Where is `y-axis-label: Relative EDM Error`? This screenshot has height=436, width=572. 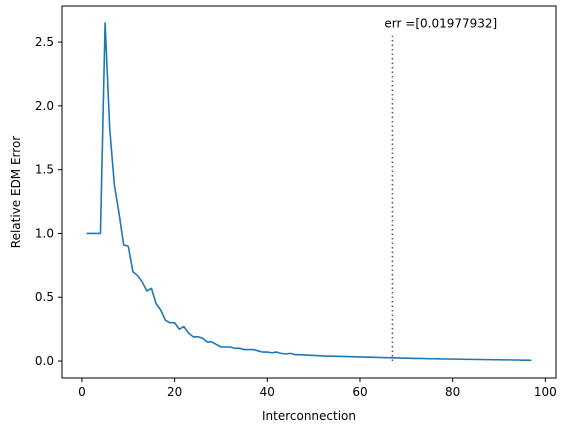
y-axis-label: Relative EDM Error is located at coordinates (16, 192).